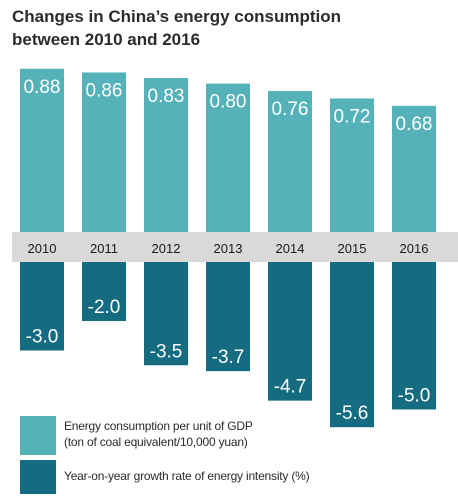 The width and height of the screenshot is (458, 501). Describe the element at coordinates (290, 387) in the screenshot. I see `growth-value-label-2014: -4.7` at that location.